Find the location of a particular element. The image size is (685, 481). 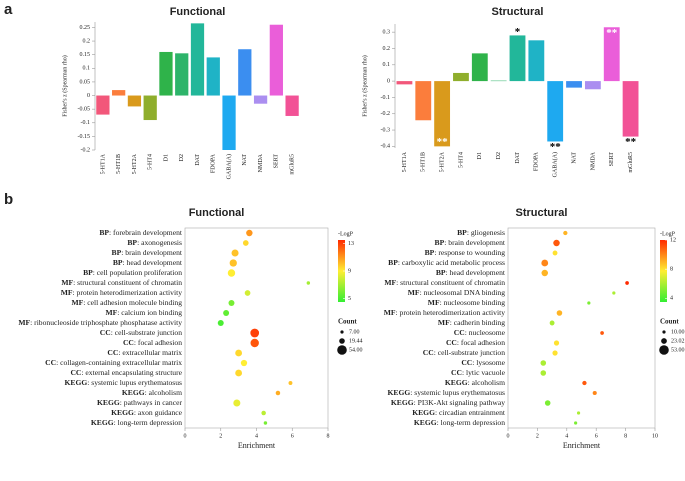

term-label: MF: calcium ion binding is located at coordinates (143, 312).